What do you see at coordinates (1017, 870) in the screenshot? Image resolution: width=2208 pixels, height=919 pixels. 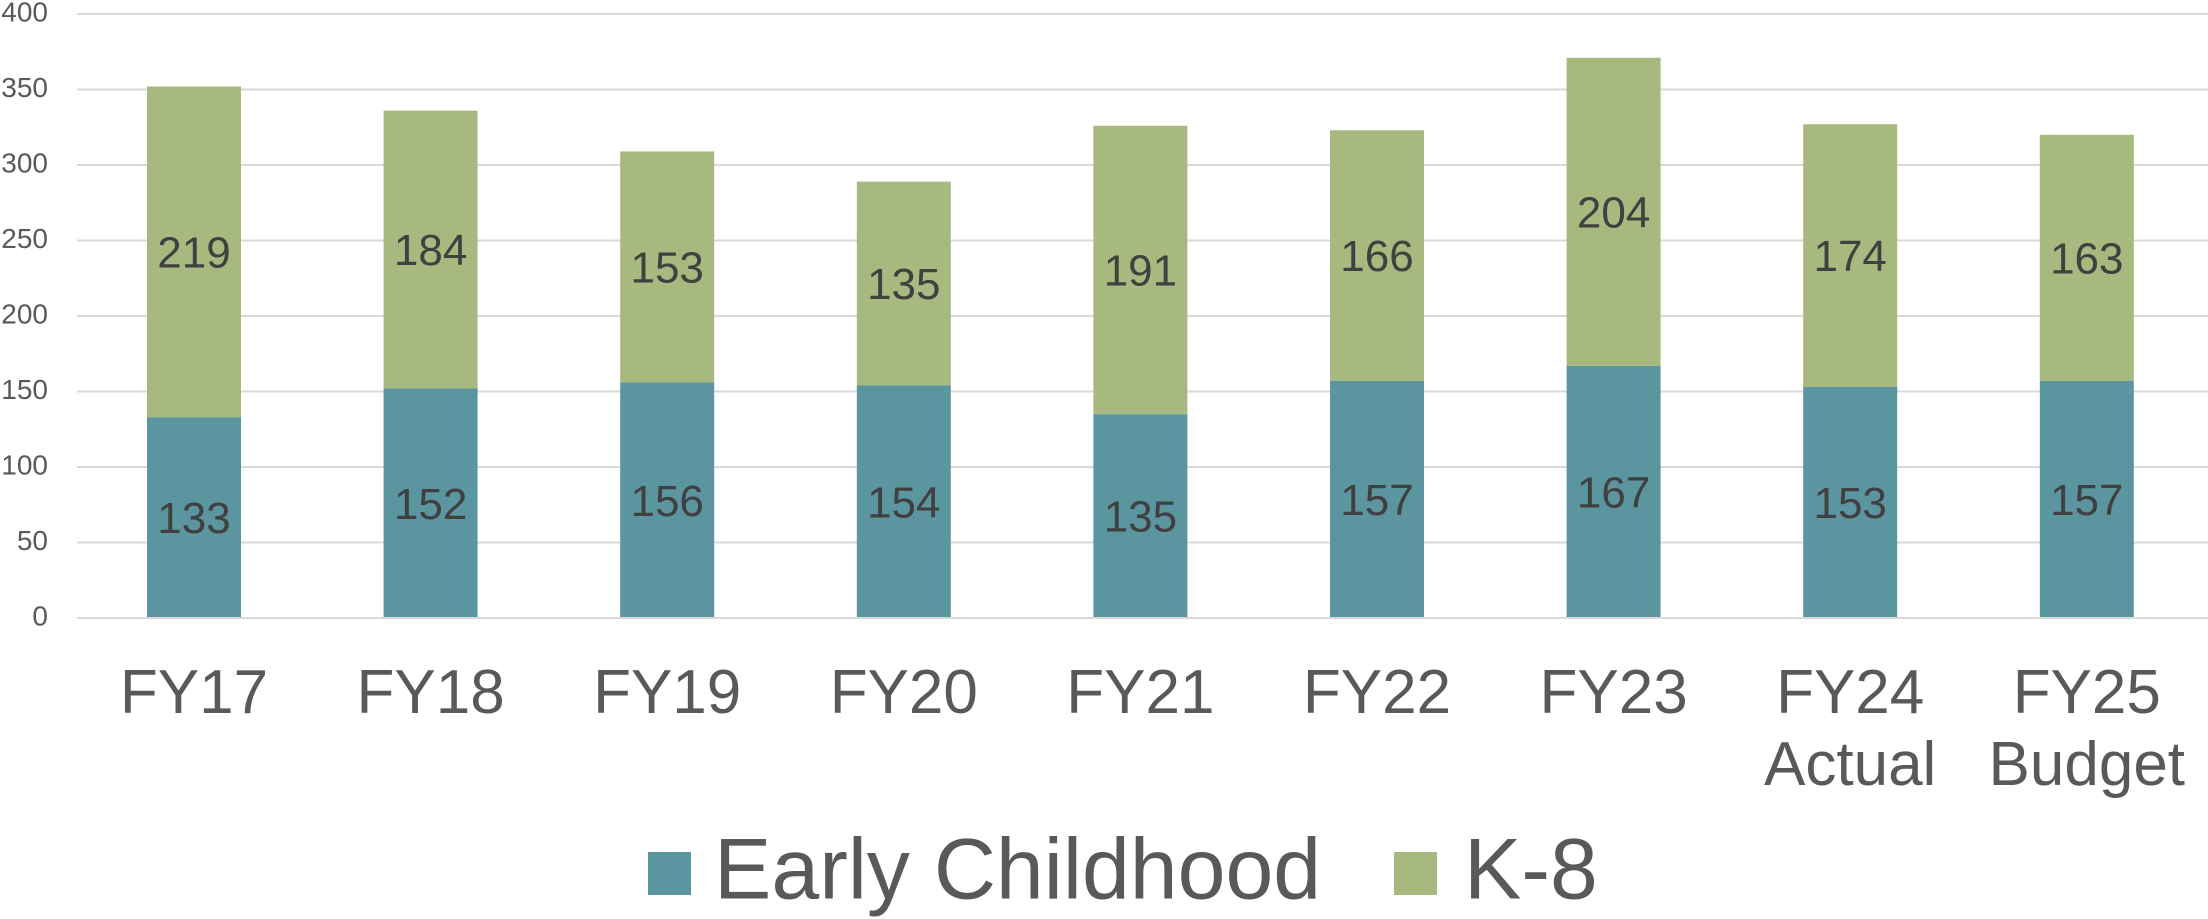 I see `legend-label: Early Childhood` at bounding box center [1017, 870].